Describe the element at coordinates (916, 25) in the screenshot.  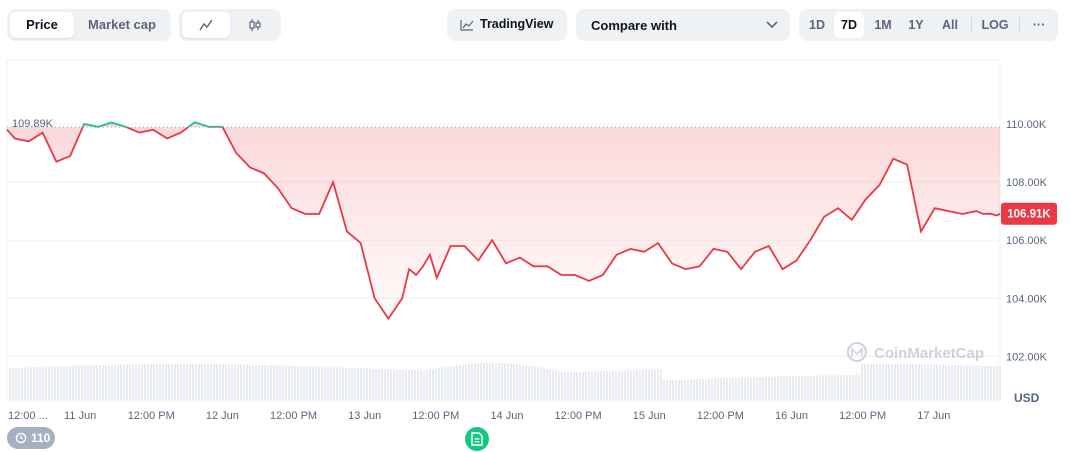
I see `range-1y: 1Y` at that location.